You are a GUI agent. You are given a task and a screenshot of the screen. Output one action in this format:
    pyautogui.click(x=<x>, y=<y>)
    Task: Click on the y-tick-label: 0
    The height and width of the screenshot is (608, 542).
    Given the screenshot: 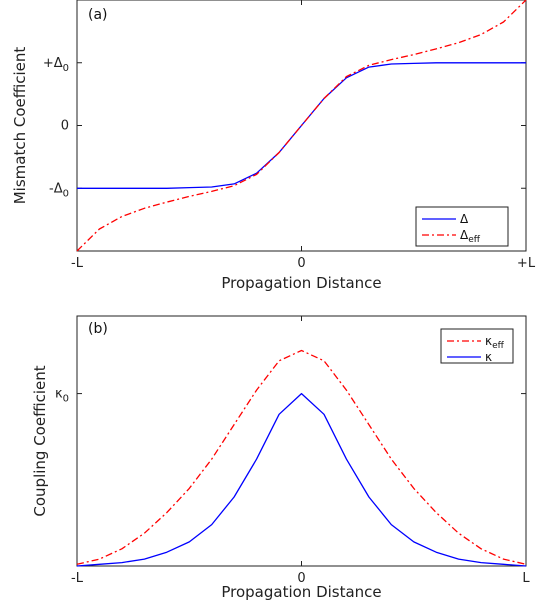 What is the action you would take?
    pyautogui.click(x=65, y=126)
    